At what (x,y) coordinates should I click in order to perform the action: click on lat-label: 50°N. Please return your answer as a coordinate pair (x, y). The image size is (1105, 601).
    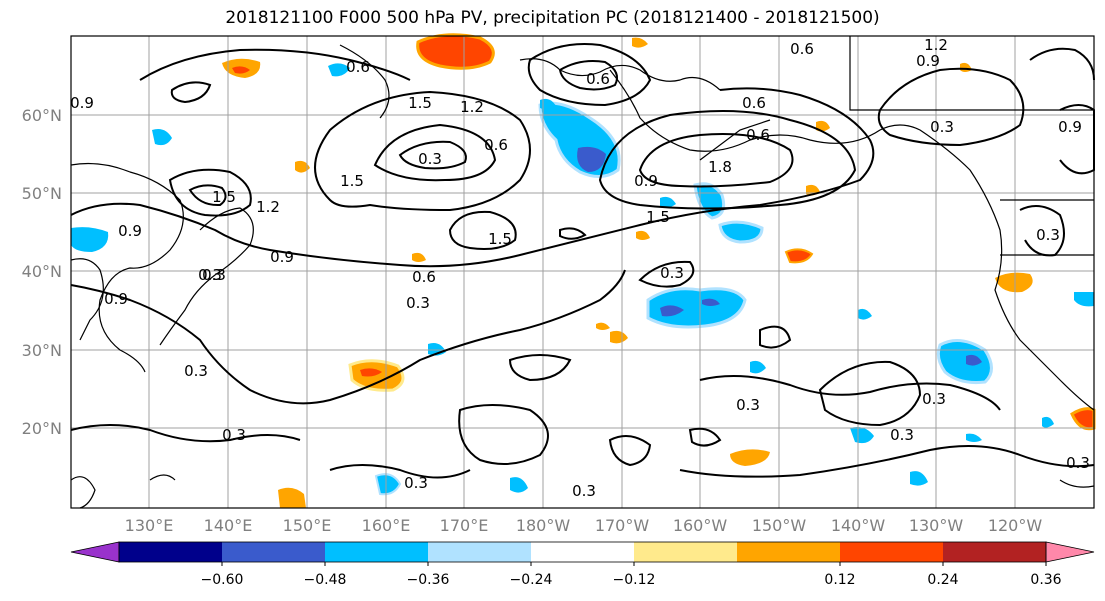
    Looking at the image, I should click on (42, 193).